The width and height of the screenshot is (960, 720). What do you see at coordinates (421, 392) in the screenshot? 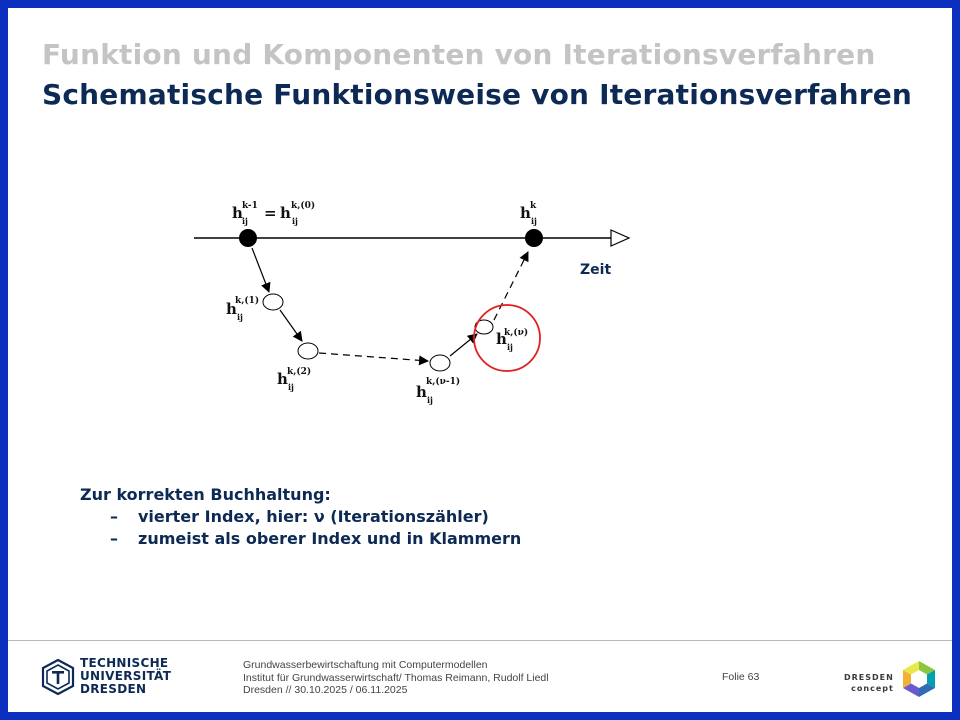
I see `label-h-knu1-h: h` at bounding box center [421, 392].